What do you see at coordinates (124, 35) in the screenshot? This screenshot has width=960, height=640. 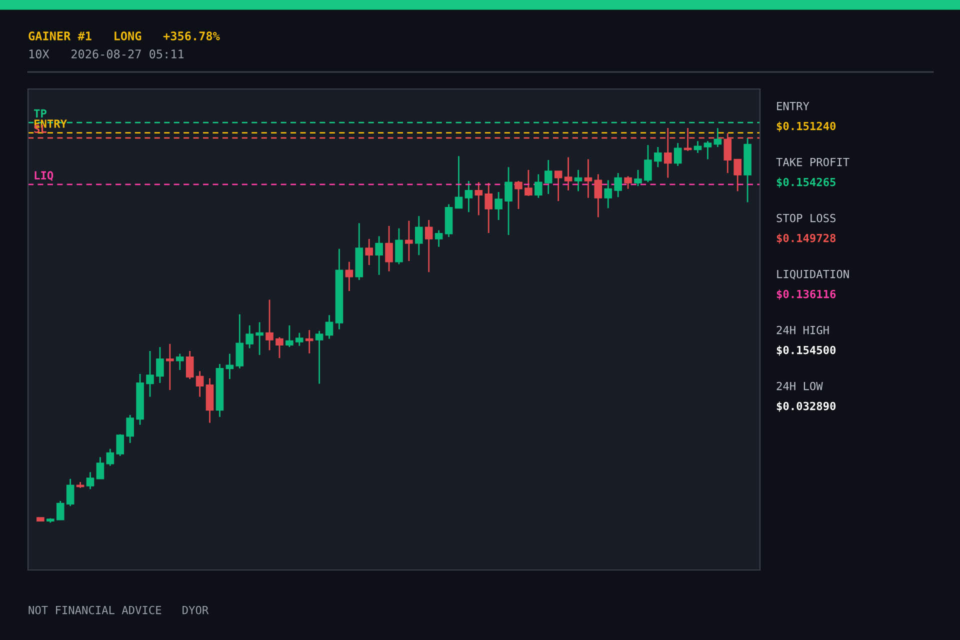 I see `chart-title: GAINER #1 LONG +356.78%` at bounding box center [124, 35].